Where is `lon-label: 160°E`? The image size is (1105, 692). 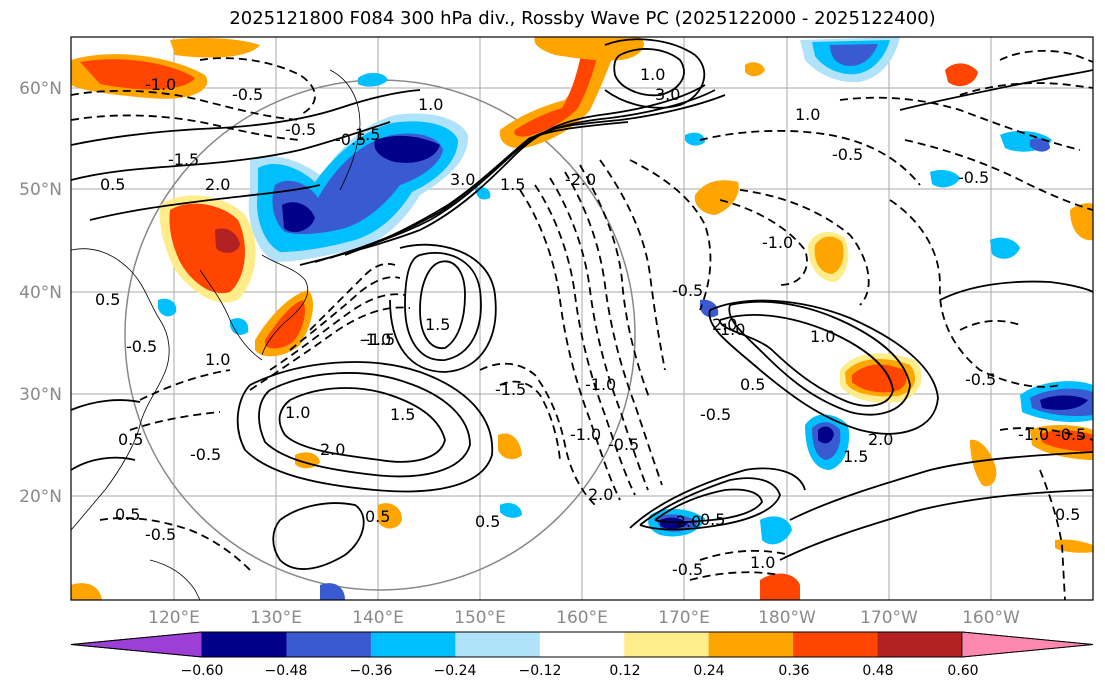
lon-label: 160°E is located at coordinates (582, 618).